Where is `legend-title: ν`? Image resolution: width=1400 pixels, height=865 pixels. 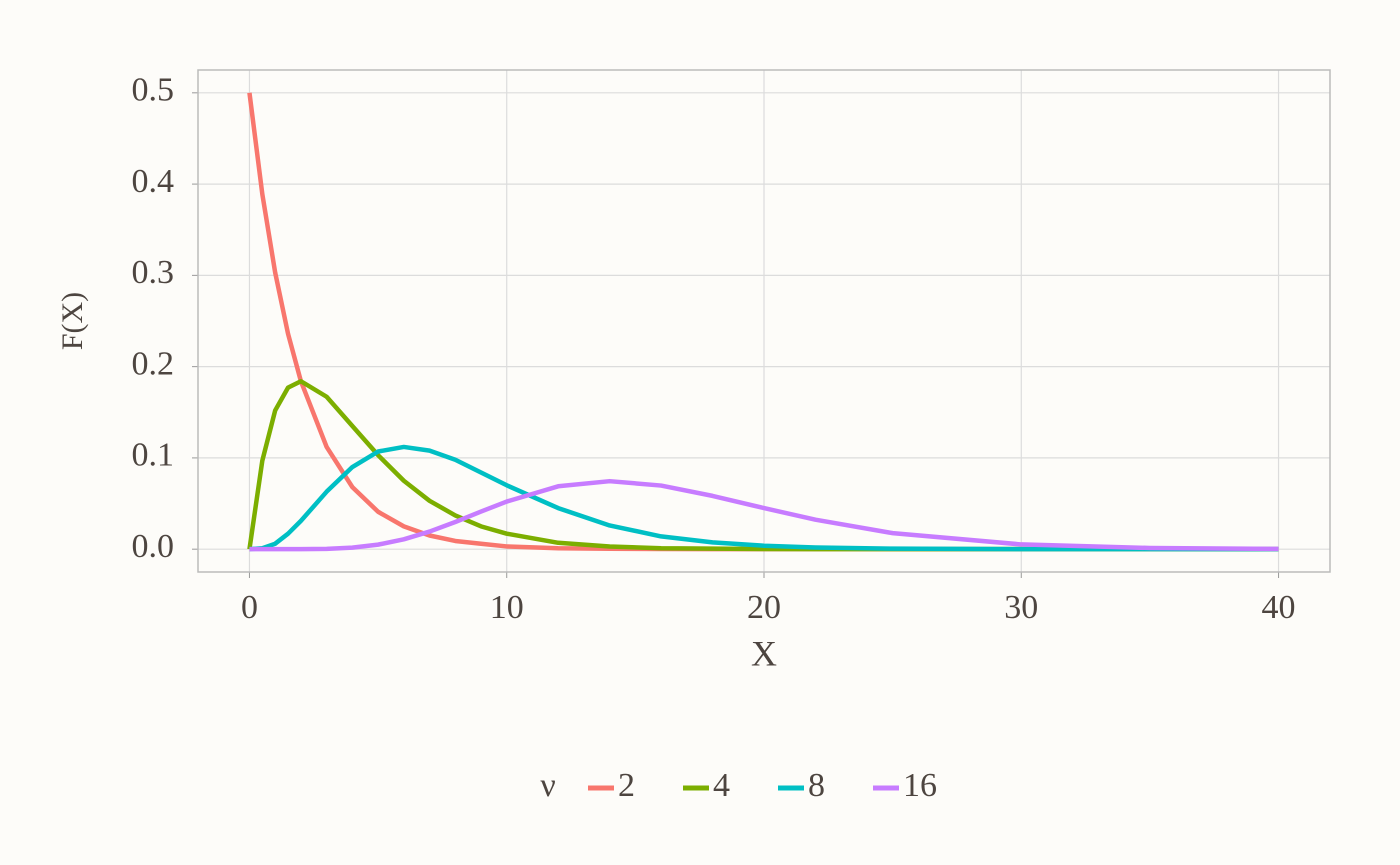
legend-title: ν is located at coordinates (547, 785).